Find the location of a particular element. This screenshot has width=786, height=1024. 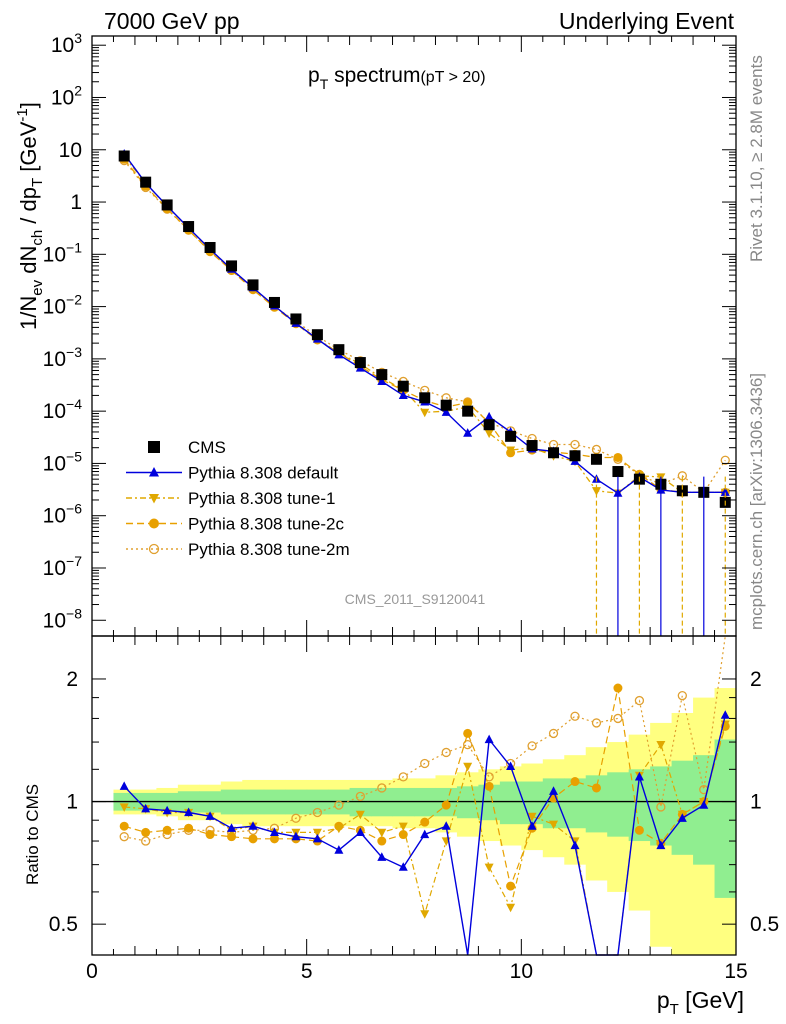

y-tick-label: 10⁻⁵ is located at coordinates (63, 461).